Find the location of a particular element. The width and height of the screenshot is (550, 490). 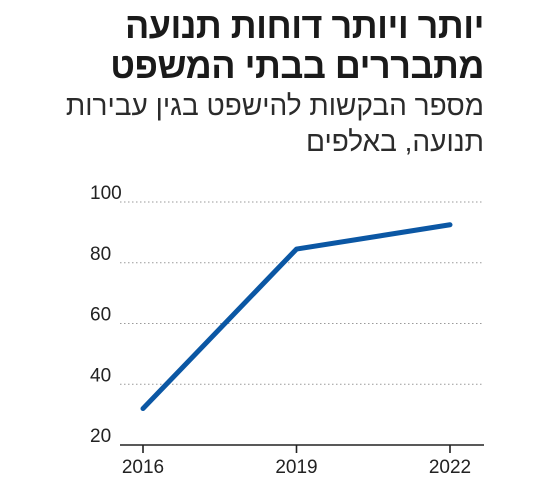

y-tick-label: 40 is located at coordinates (100, 375).